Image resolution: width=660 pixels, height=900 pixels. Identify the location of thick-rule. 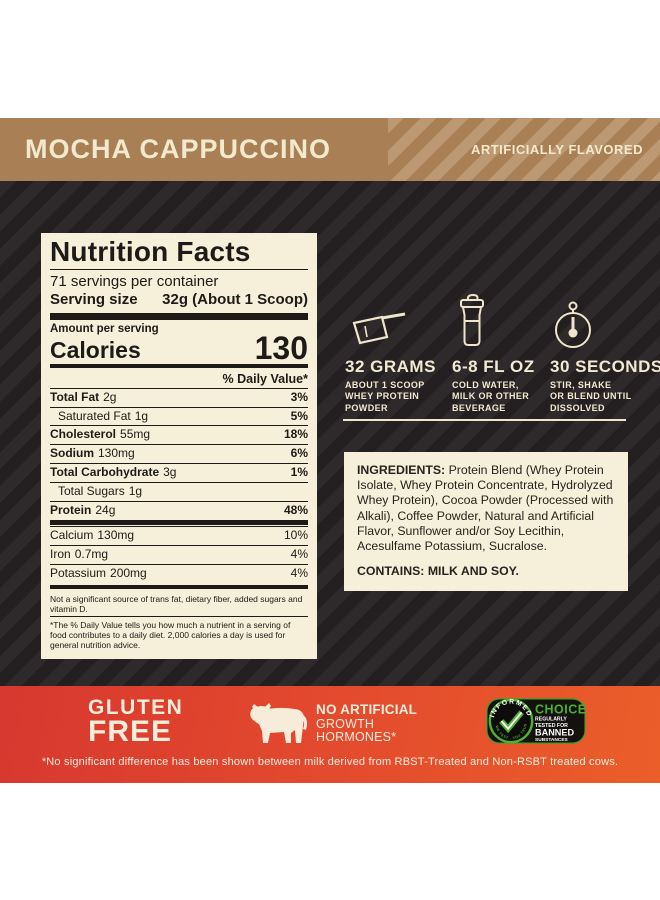
(179, 316).